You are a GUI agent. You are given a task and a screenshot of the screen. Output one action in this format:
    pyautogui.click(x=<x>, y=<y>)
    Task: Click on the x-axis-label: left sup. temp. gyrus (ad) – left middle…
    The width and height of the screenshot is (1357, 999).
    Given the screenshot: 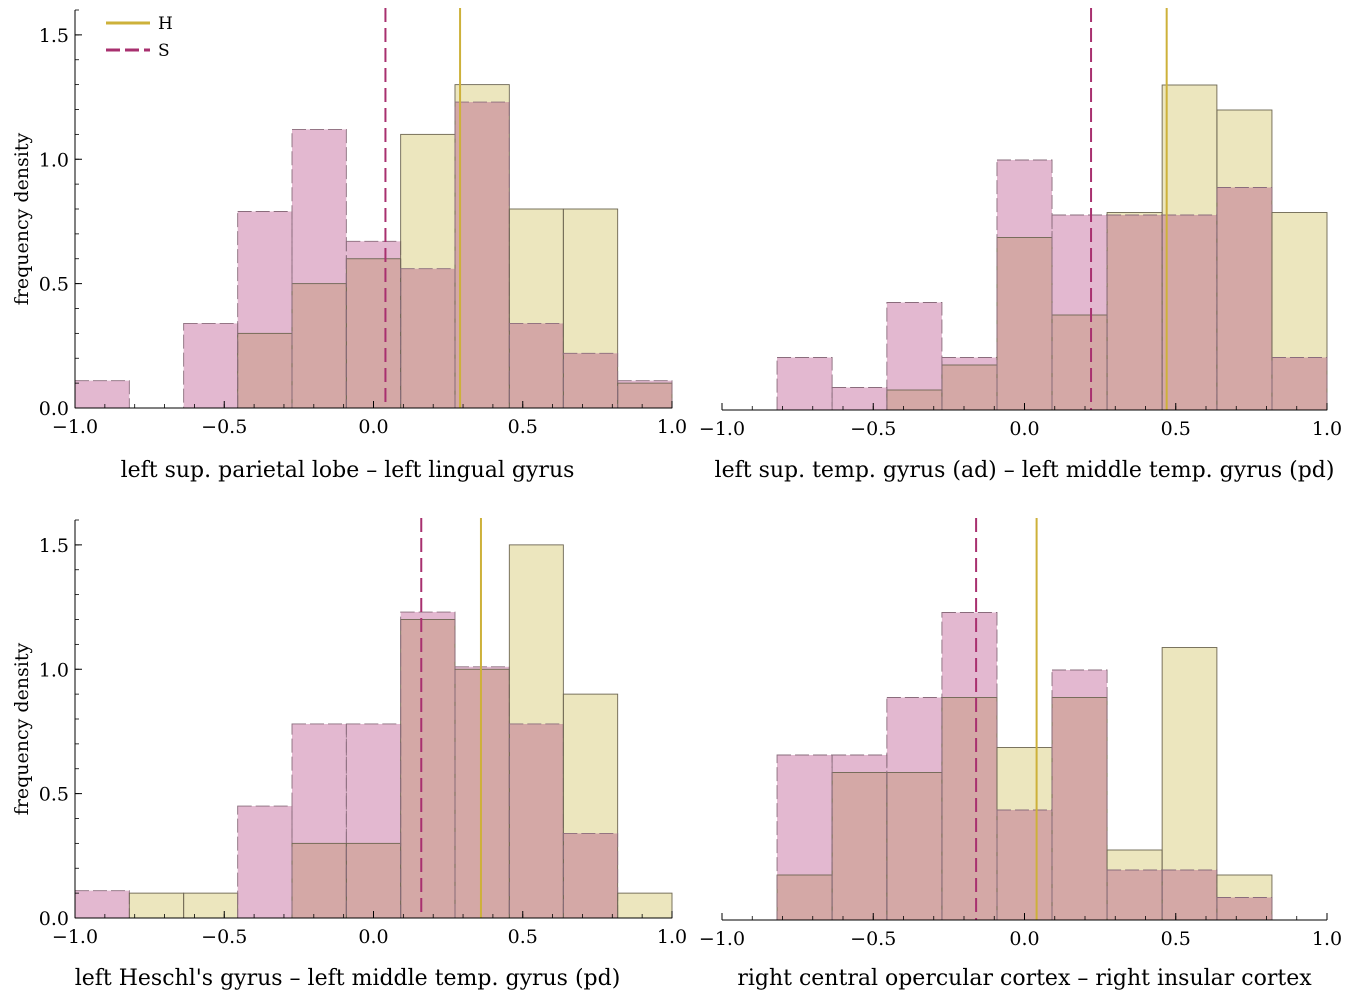 What is the action you would take?
    pyautogui.click(x=1025, y=470)
    